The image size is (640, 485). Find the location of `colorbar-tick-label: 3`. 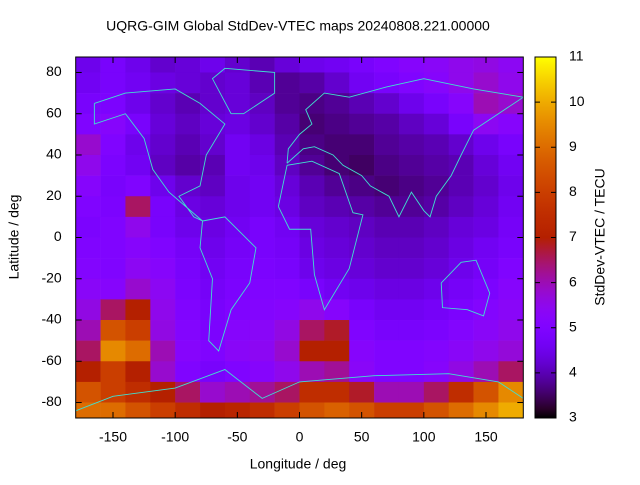

colorbar-tick-label: 3 is located at coordinates (573, 417).